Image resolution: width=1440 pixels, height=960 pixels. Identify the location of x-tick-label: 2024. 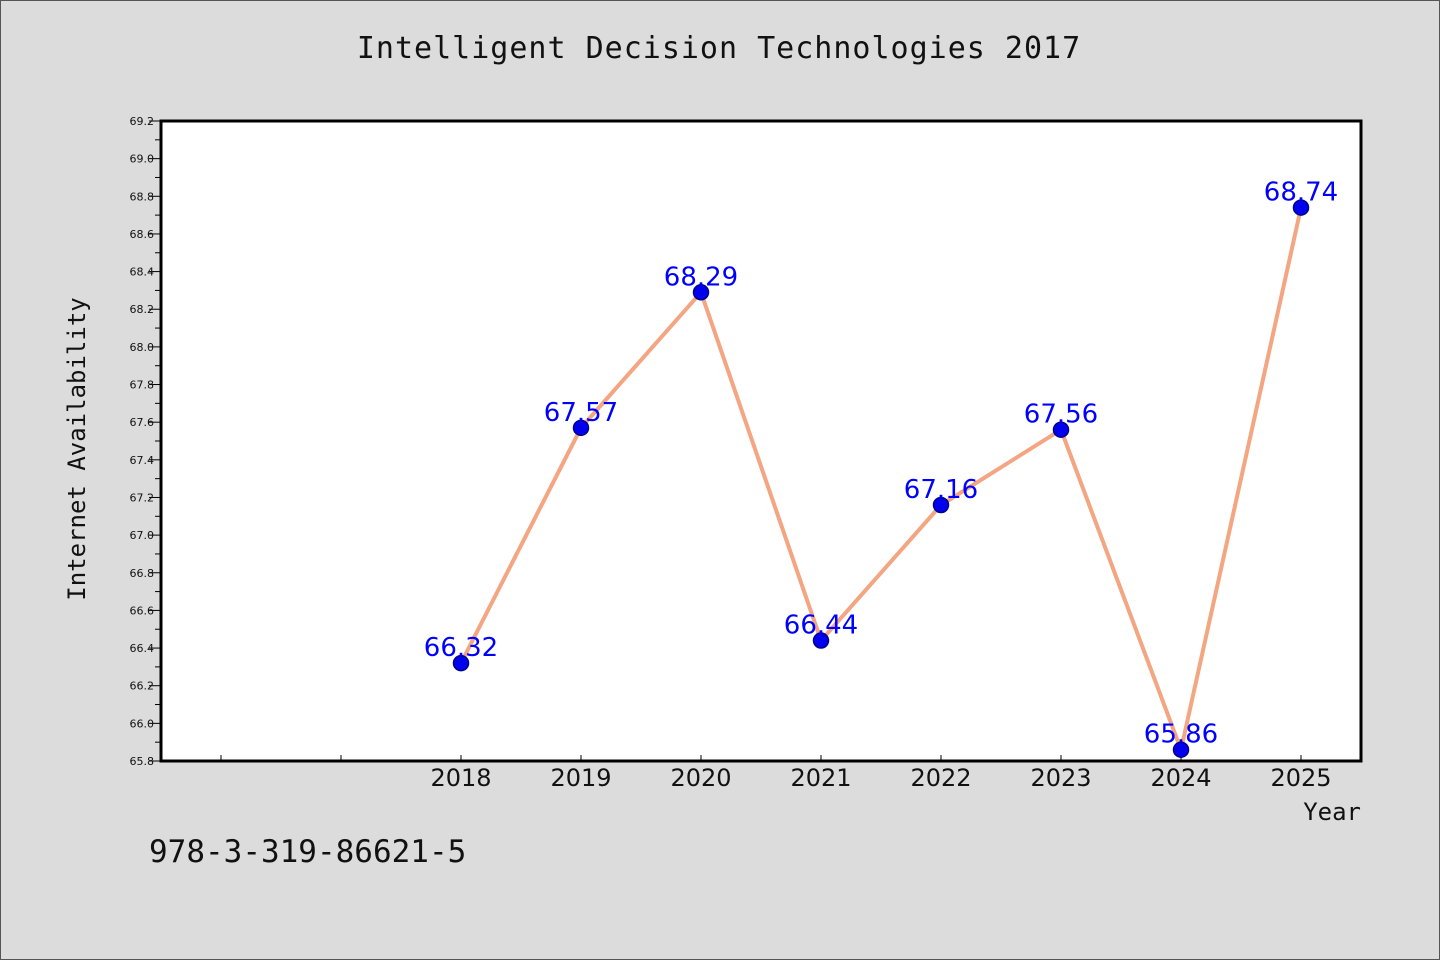
(1180, 778).